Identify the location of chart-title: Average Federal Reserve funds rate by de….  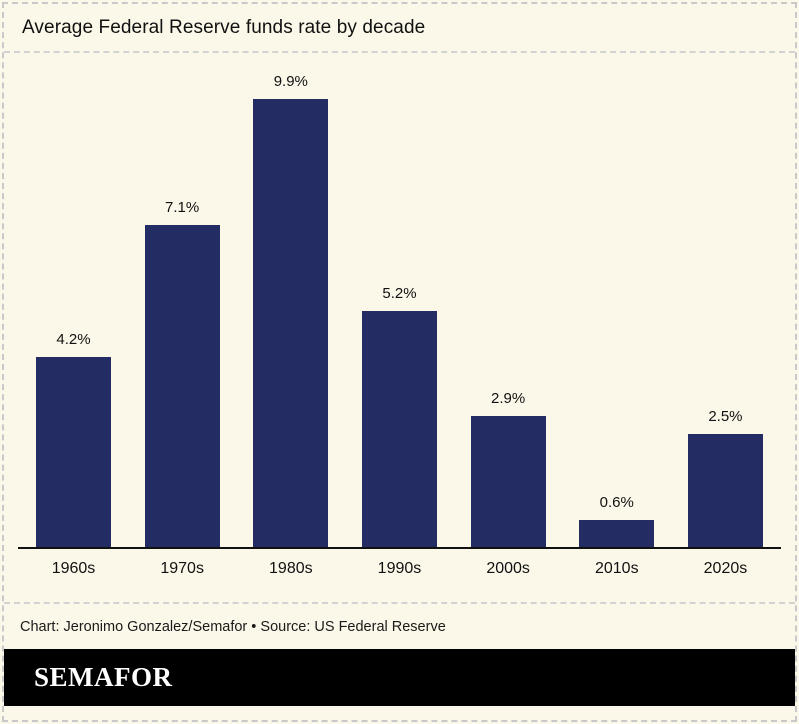
(399, 28).